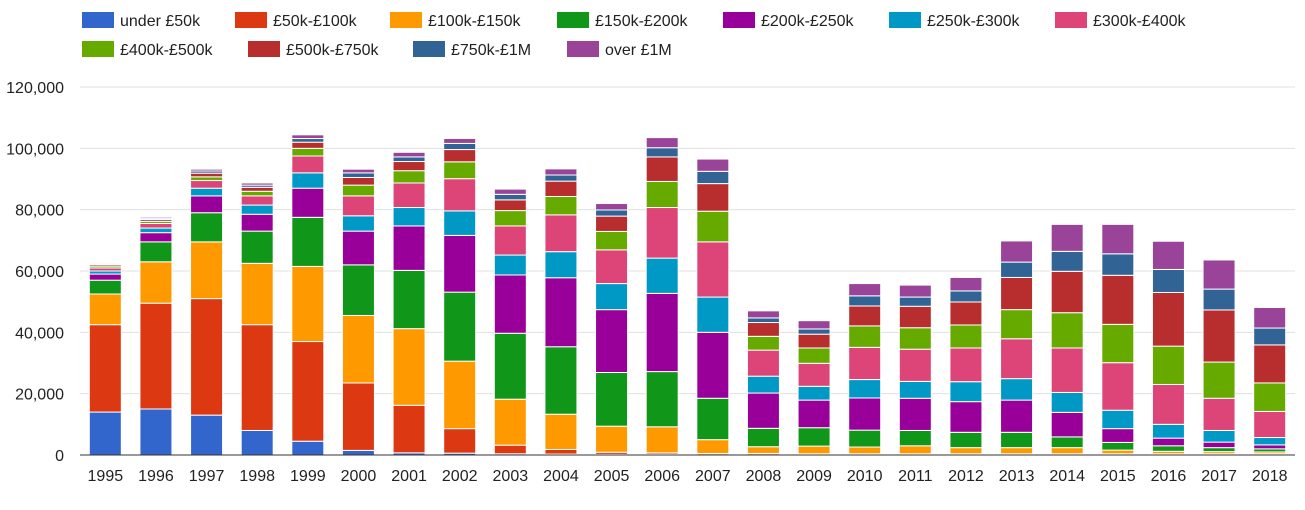 The width and height of the screenshot is (1305, 510). What do you see at coordinates (148, 50) in the screenshot?
I see `legend-item: £400k-£500k` at bounding box center [148, 50].